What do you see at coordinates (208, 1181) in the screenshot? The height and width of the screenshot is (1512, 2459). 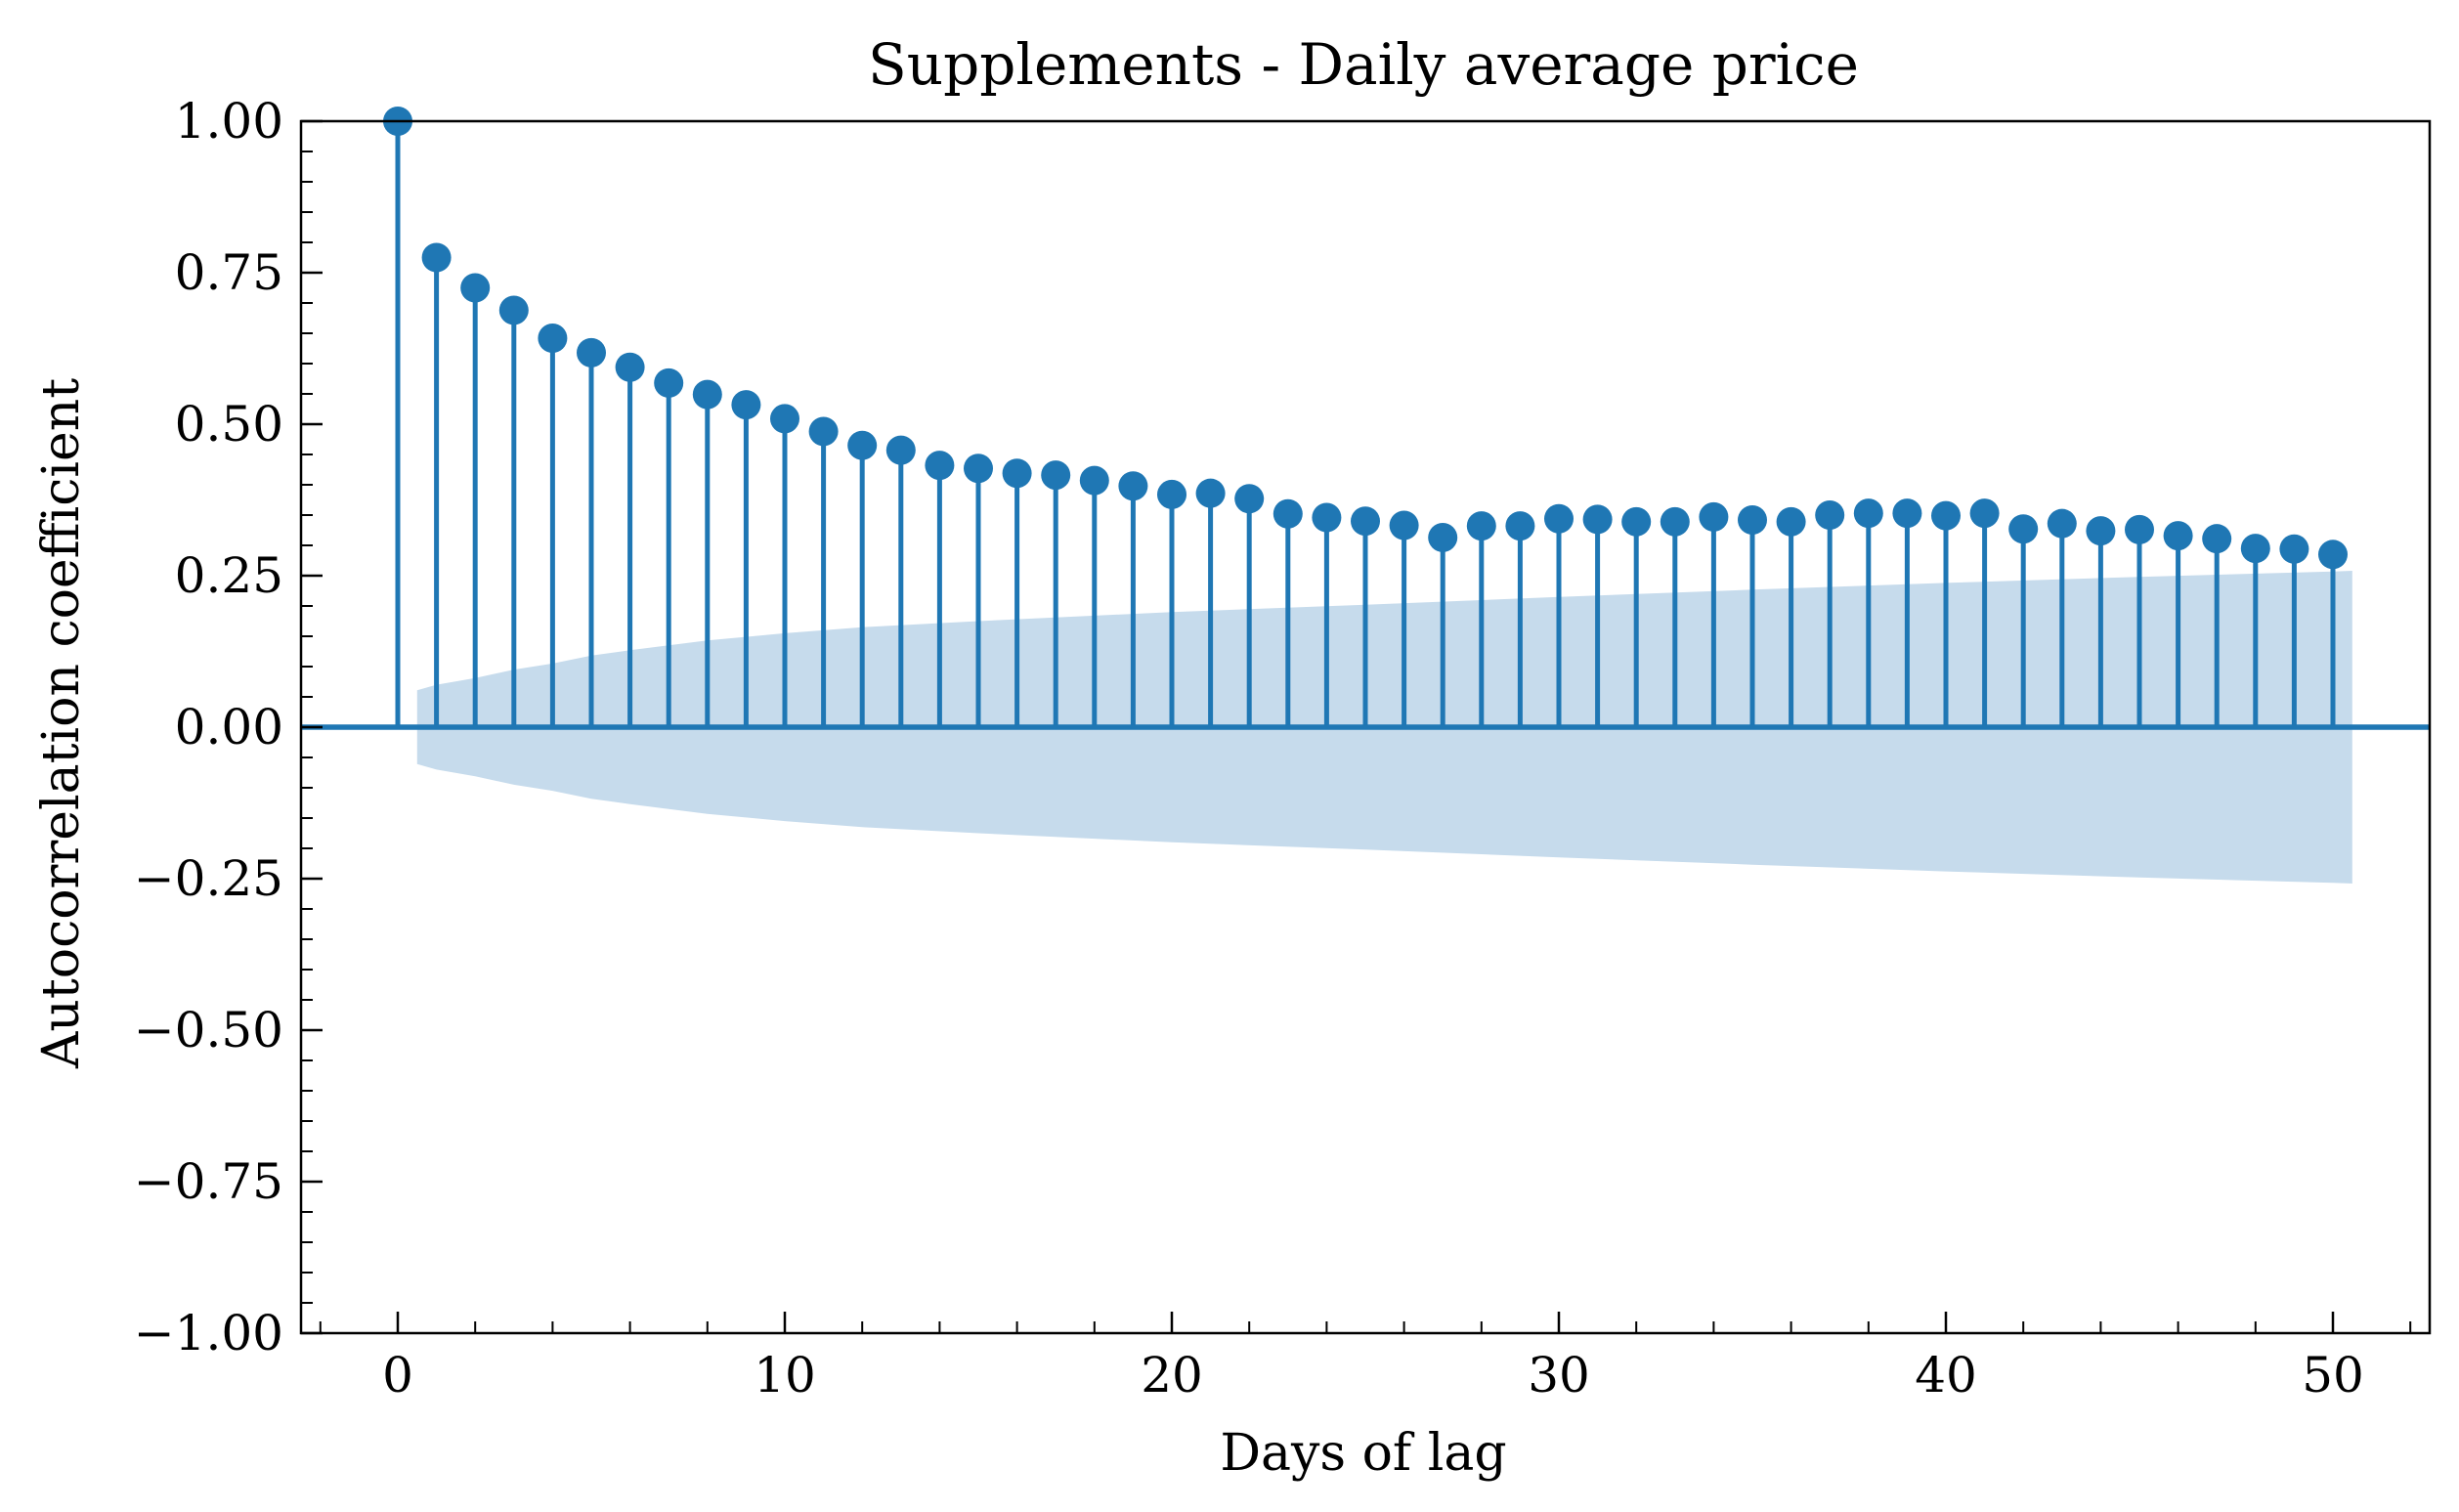 I see `y-tick-label: −0.75` at bounding box center [208, 1181].